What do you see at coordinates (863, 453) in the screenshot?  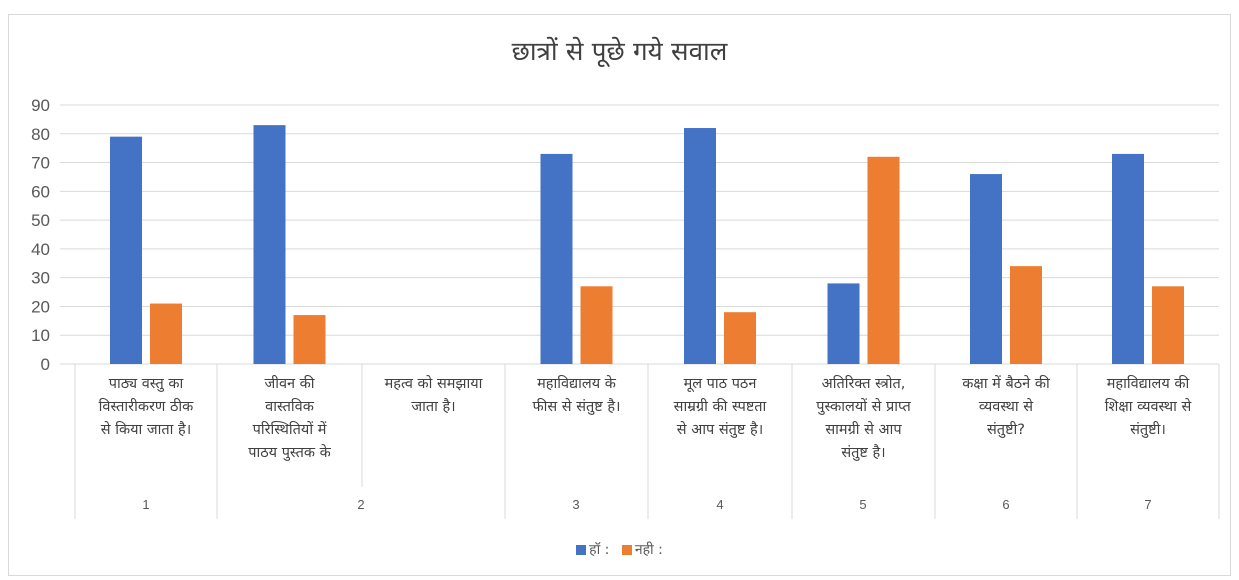 I see `category-label-line: संतुष्ट है।` at bounding box center [863, 453].